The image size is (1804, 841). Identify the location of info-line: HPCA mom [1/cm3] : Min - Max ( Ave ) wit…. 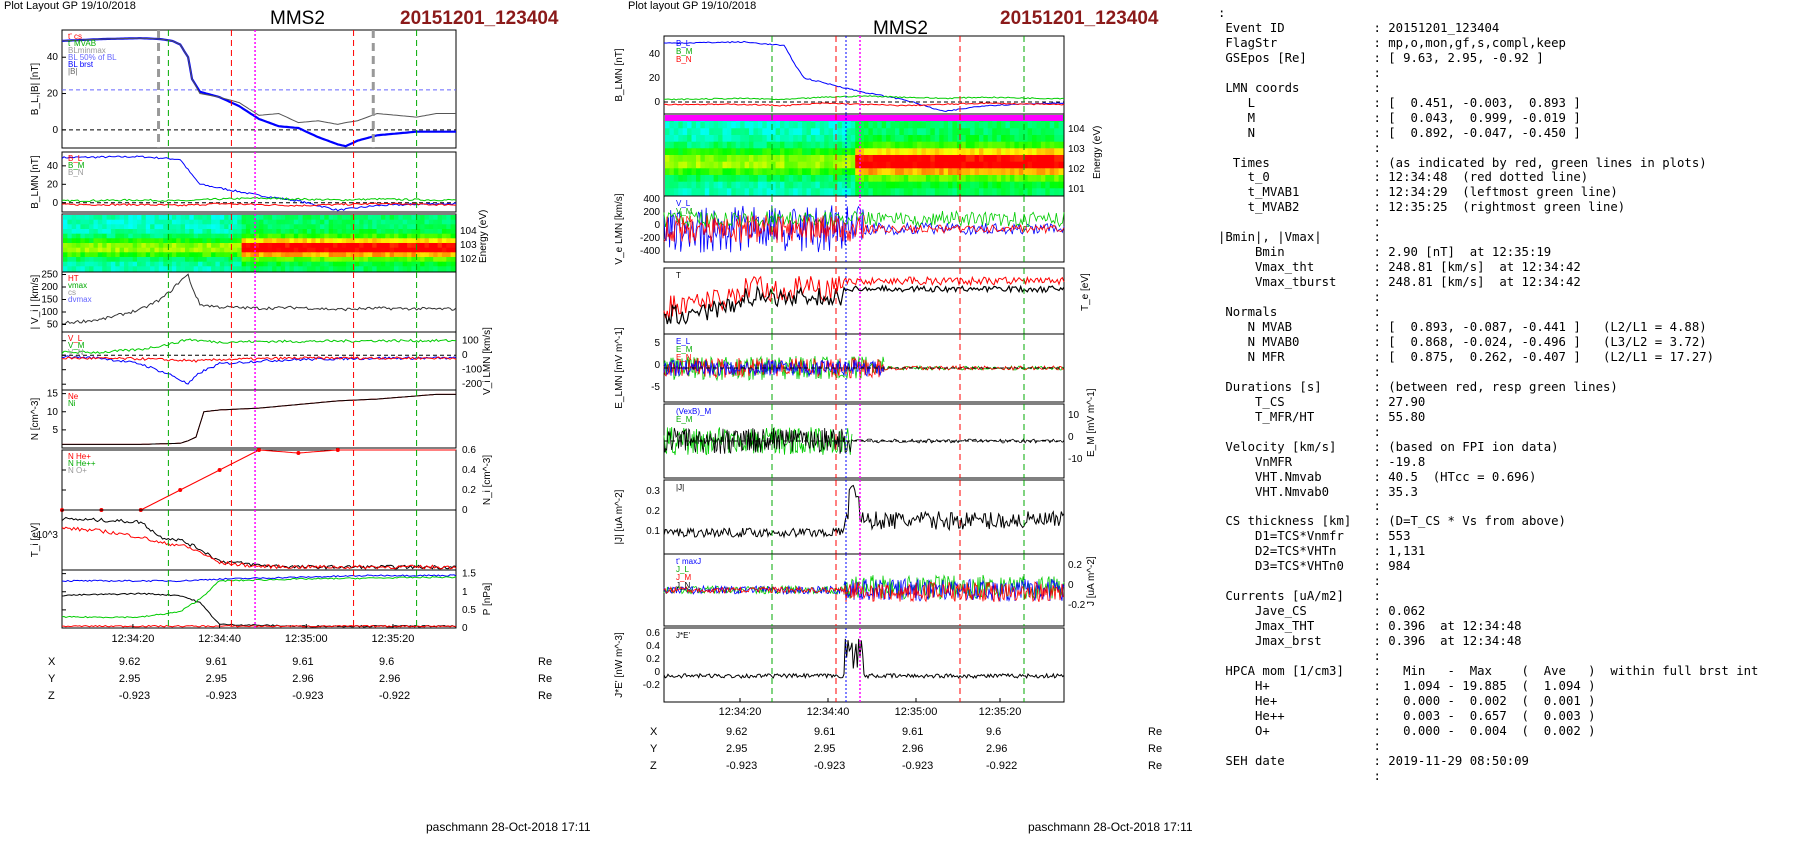
(1492, 670).